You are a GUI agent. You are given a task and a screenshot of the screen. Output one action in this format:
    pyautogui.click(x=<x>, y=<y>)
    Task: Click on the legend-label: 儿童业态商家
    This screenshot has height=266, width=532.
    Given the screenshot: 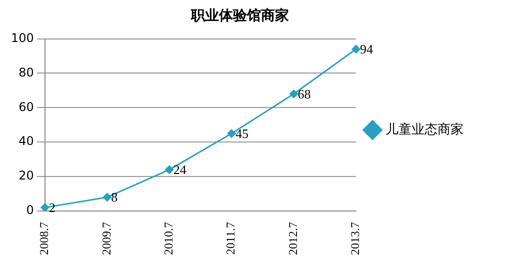 What is the action you would take?
    pyautogui.click(x=425, y=129)
    